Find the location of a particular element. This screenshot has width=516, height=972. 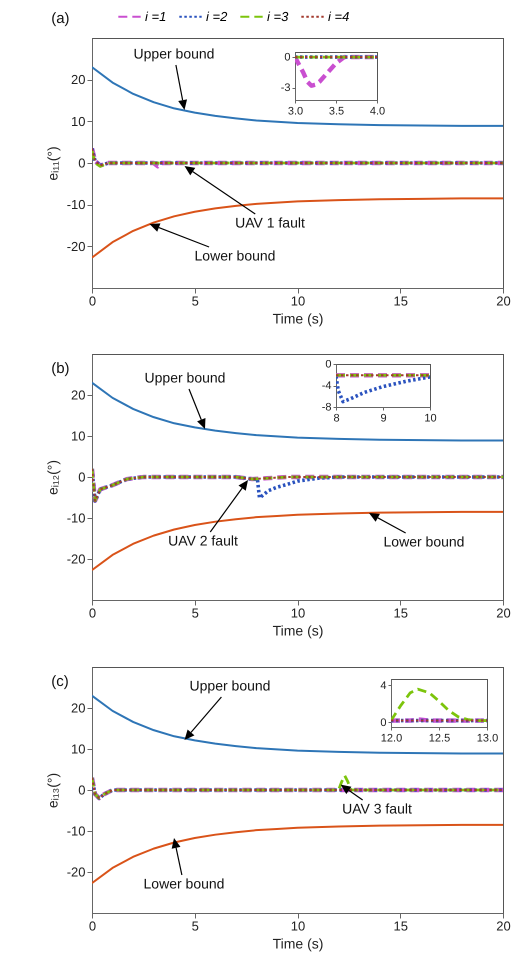

x-tick-label: 8 is located at coordinates (336, 418).